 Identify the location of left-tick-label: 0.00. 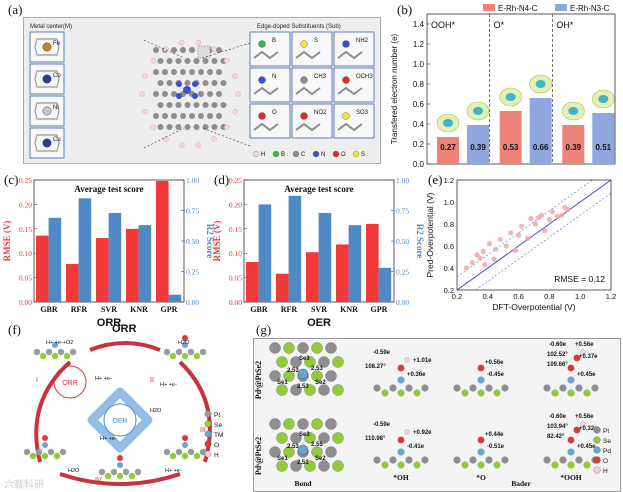
(235, 302).